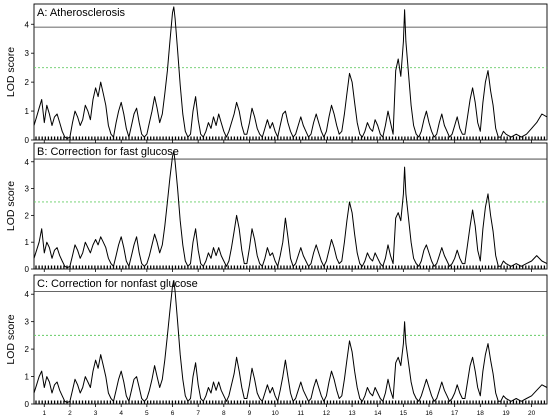  Describe the element at coordinates (455, 413) in the screenshot. I see `x-tick-label: 17` at that location.